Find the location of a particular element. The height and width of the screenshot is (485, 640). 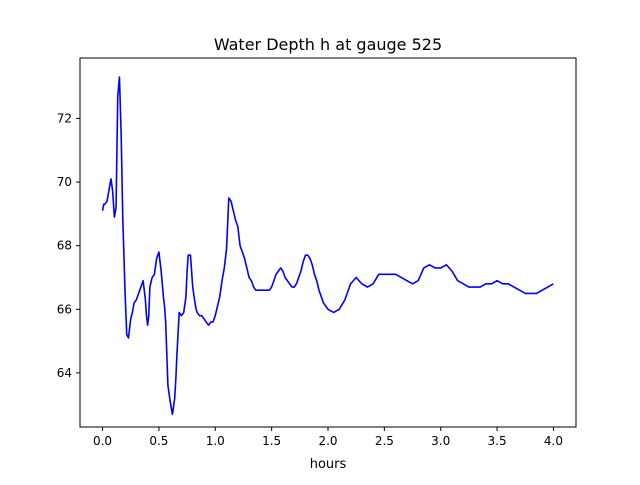

x-tick-label: 2.0 is located at coordinates (327, 441).